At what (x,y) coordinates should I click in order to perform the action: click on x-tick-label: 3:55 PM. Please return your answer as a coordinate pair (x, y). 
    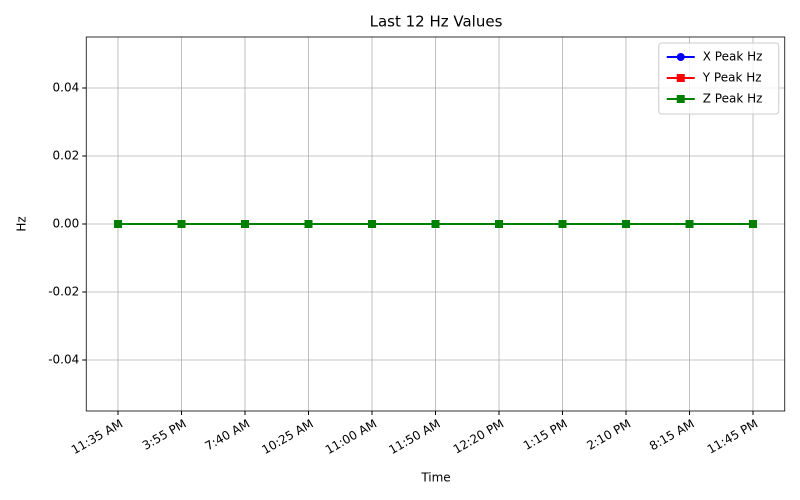
    Looking at the image, I should click on (164, 435).